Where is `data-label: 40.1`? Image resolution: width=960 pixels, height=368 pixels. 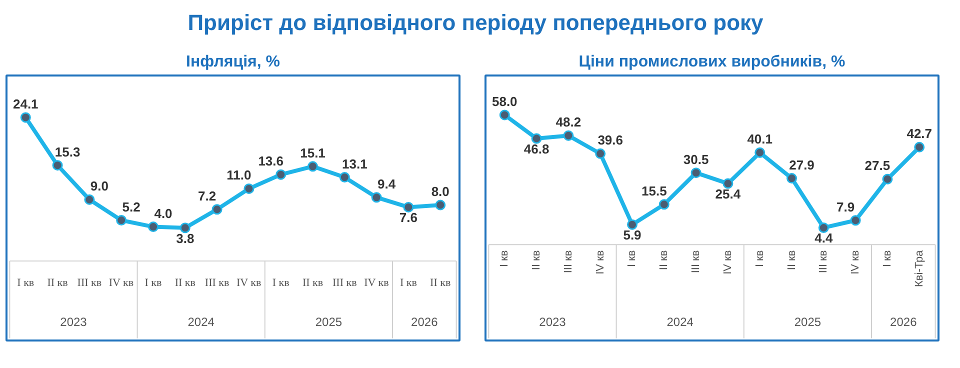 data-label: 40.1 is located at coordinates (760, 139).